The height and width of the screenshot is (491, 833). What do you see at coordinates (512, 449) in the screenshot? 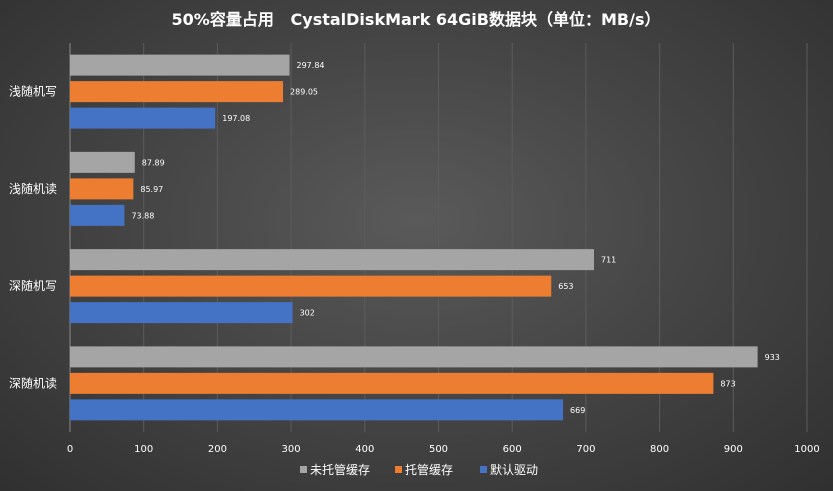
I see `x-tick-label: 600` at bounding box center [512, 449].